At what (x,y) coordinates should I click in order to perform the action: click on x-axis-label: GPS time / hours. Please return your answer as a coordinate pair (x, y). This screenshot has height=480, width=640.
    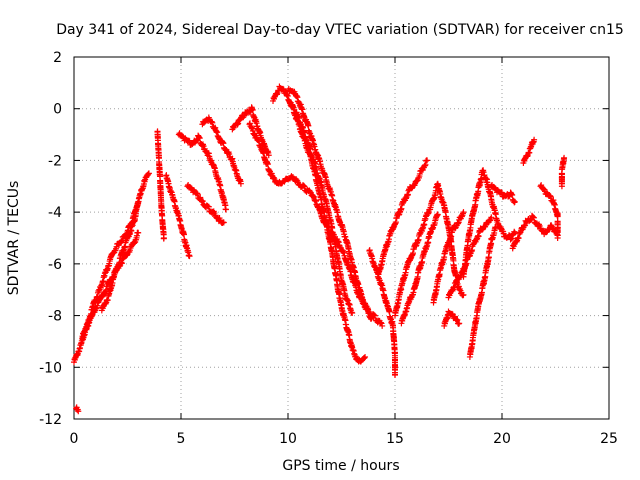
    Looking at the image, I should click on (340, 466).